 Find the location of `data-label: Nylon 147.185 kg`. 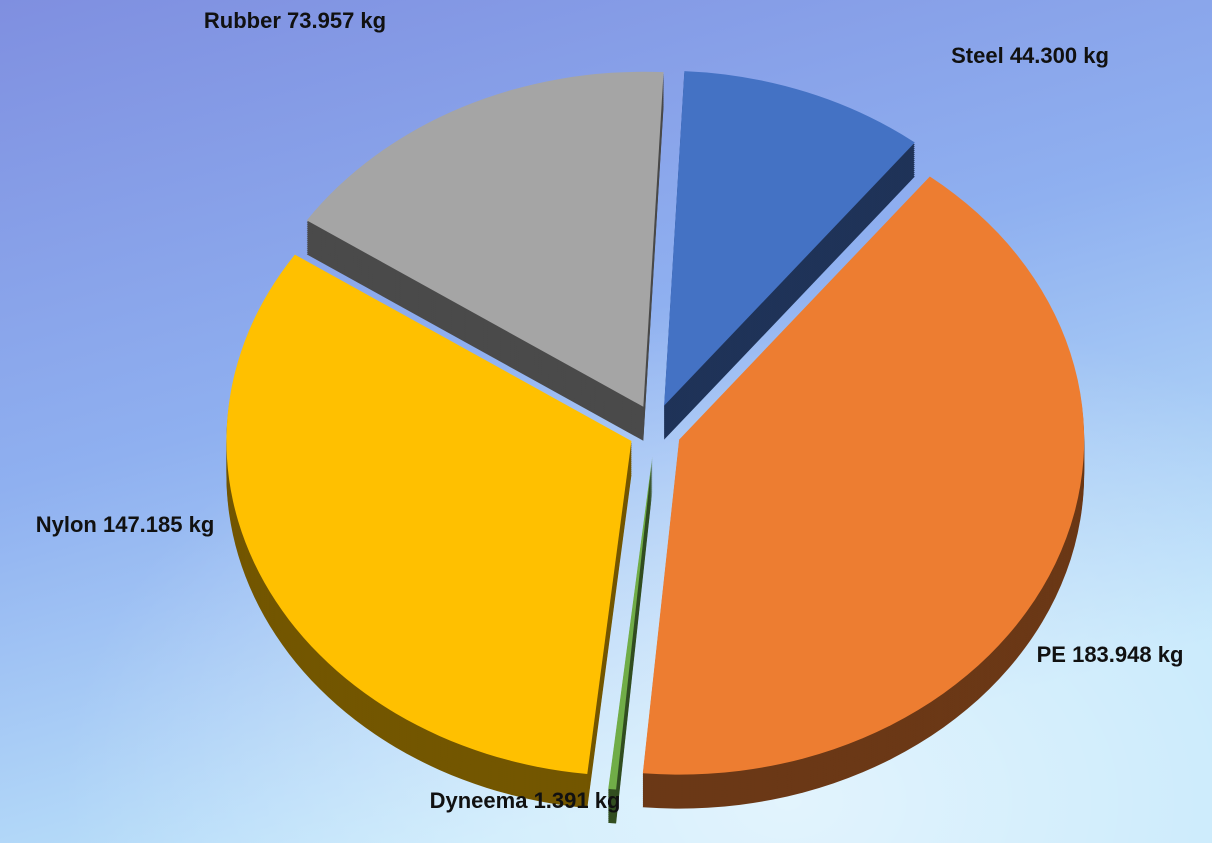

data-label: Nylon 147.185 kg is located at coordinates (125, 524).